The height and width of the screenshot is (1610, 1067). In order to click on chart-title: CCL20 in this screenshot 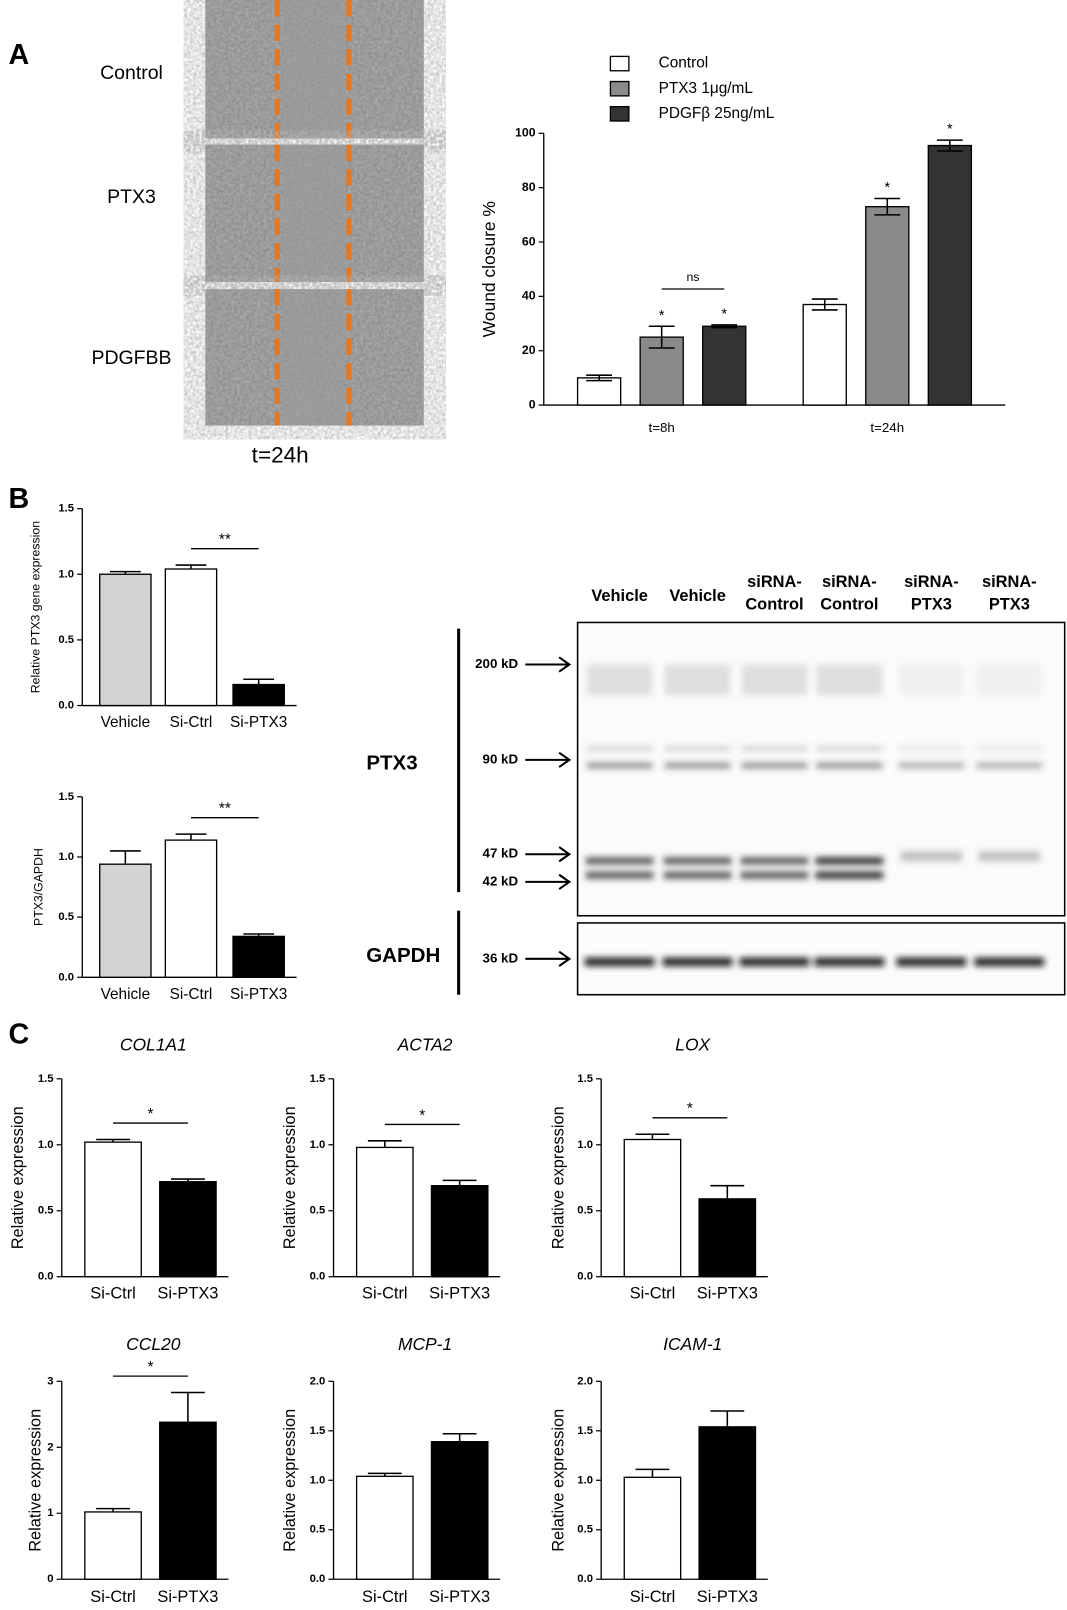, I will do `click(153, 1344)`.